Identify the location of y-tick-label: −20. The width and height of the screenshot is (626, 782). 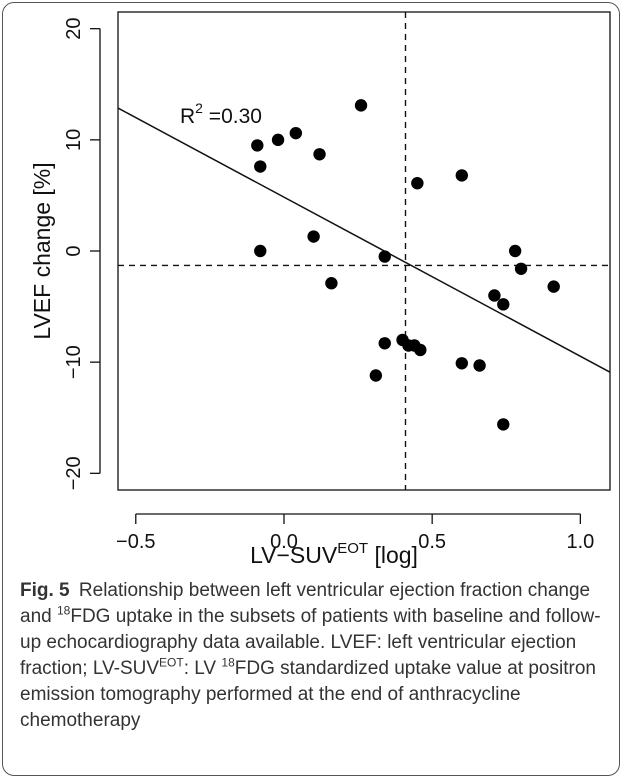
(74, 473).